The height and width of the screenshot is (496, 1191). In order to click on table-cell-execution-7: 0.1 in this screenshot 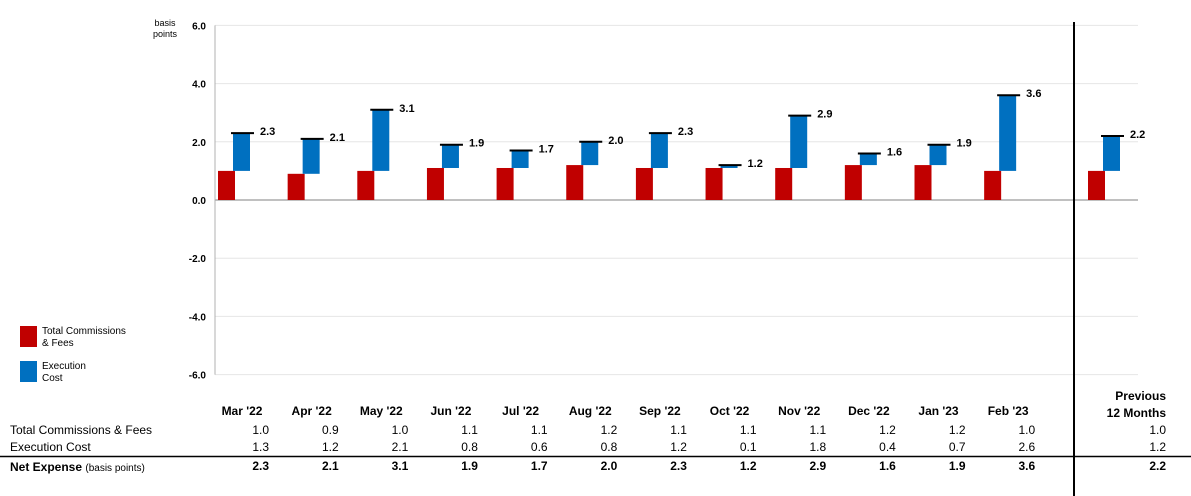, I will do `click(748, 447)`.